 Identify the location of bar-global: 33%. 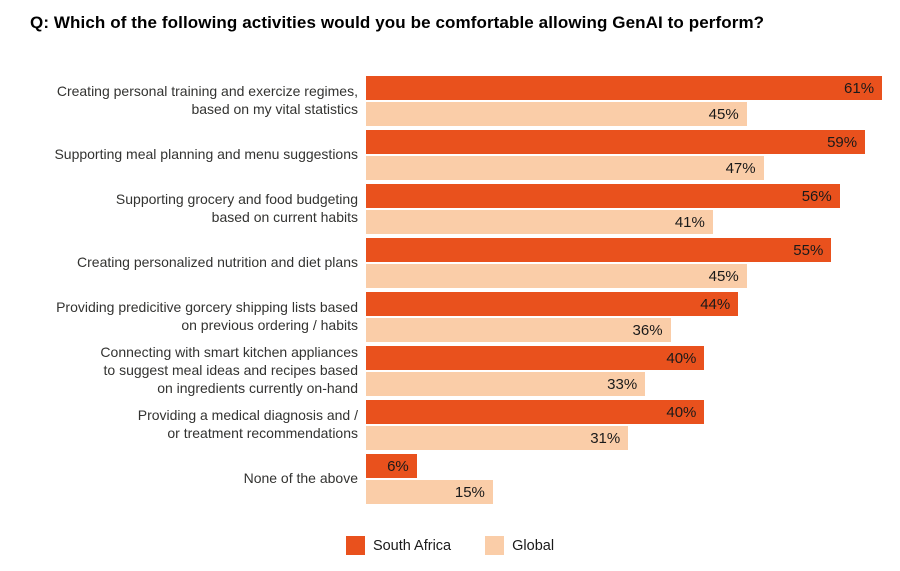
(506, 384).